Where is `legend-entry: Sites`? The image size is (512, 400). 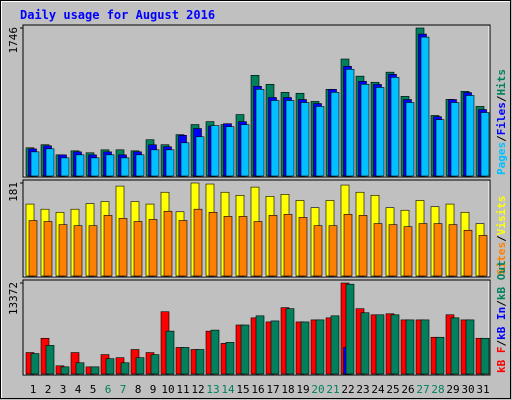
legend-entry: Sites is located at coordinates (501, 258).